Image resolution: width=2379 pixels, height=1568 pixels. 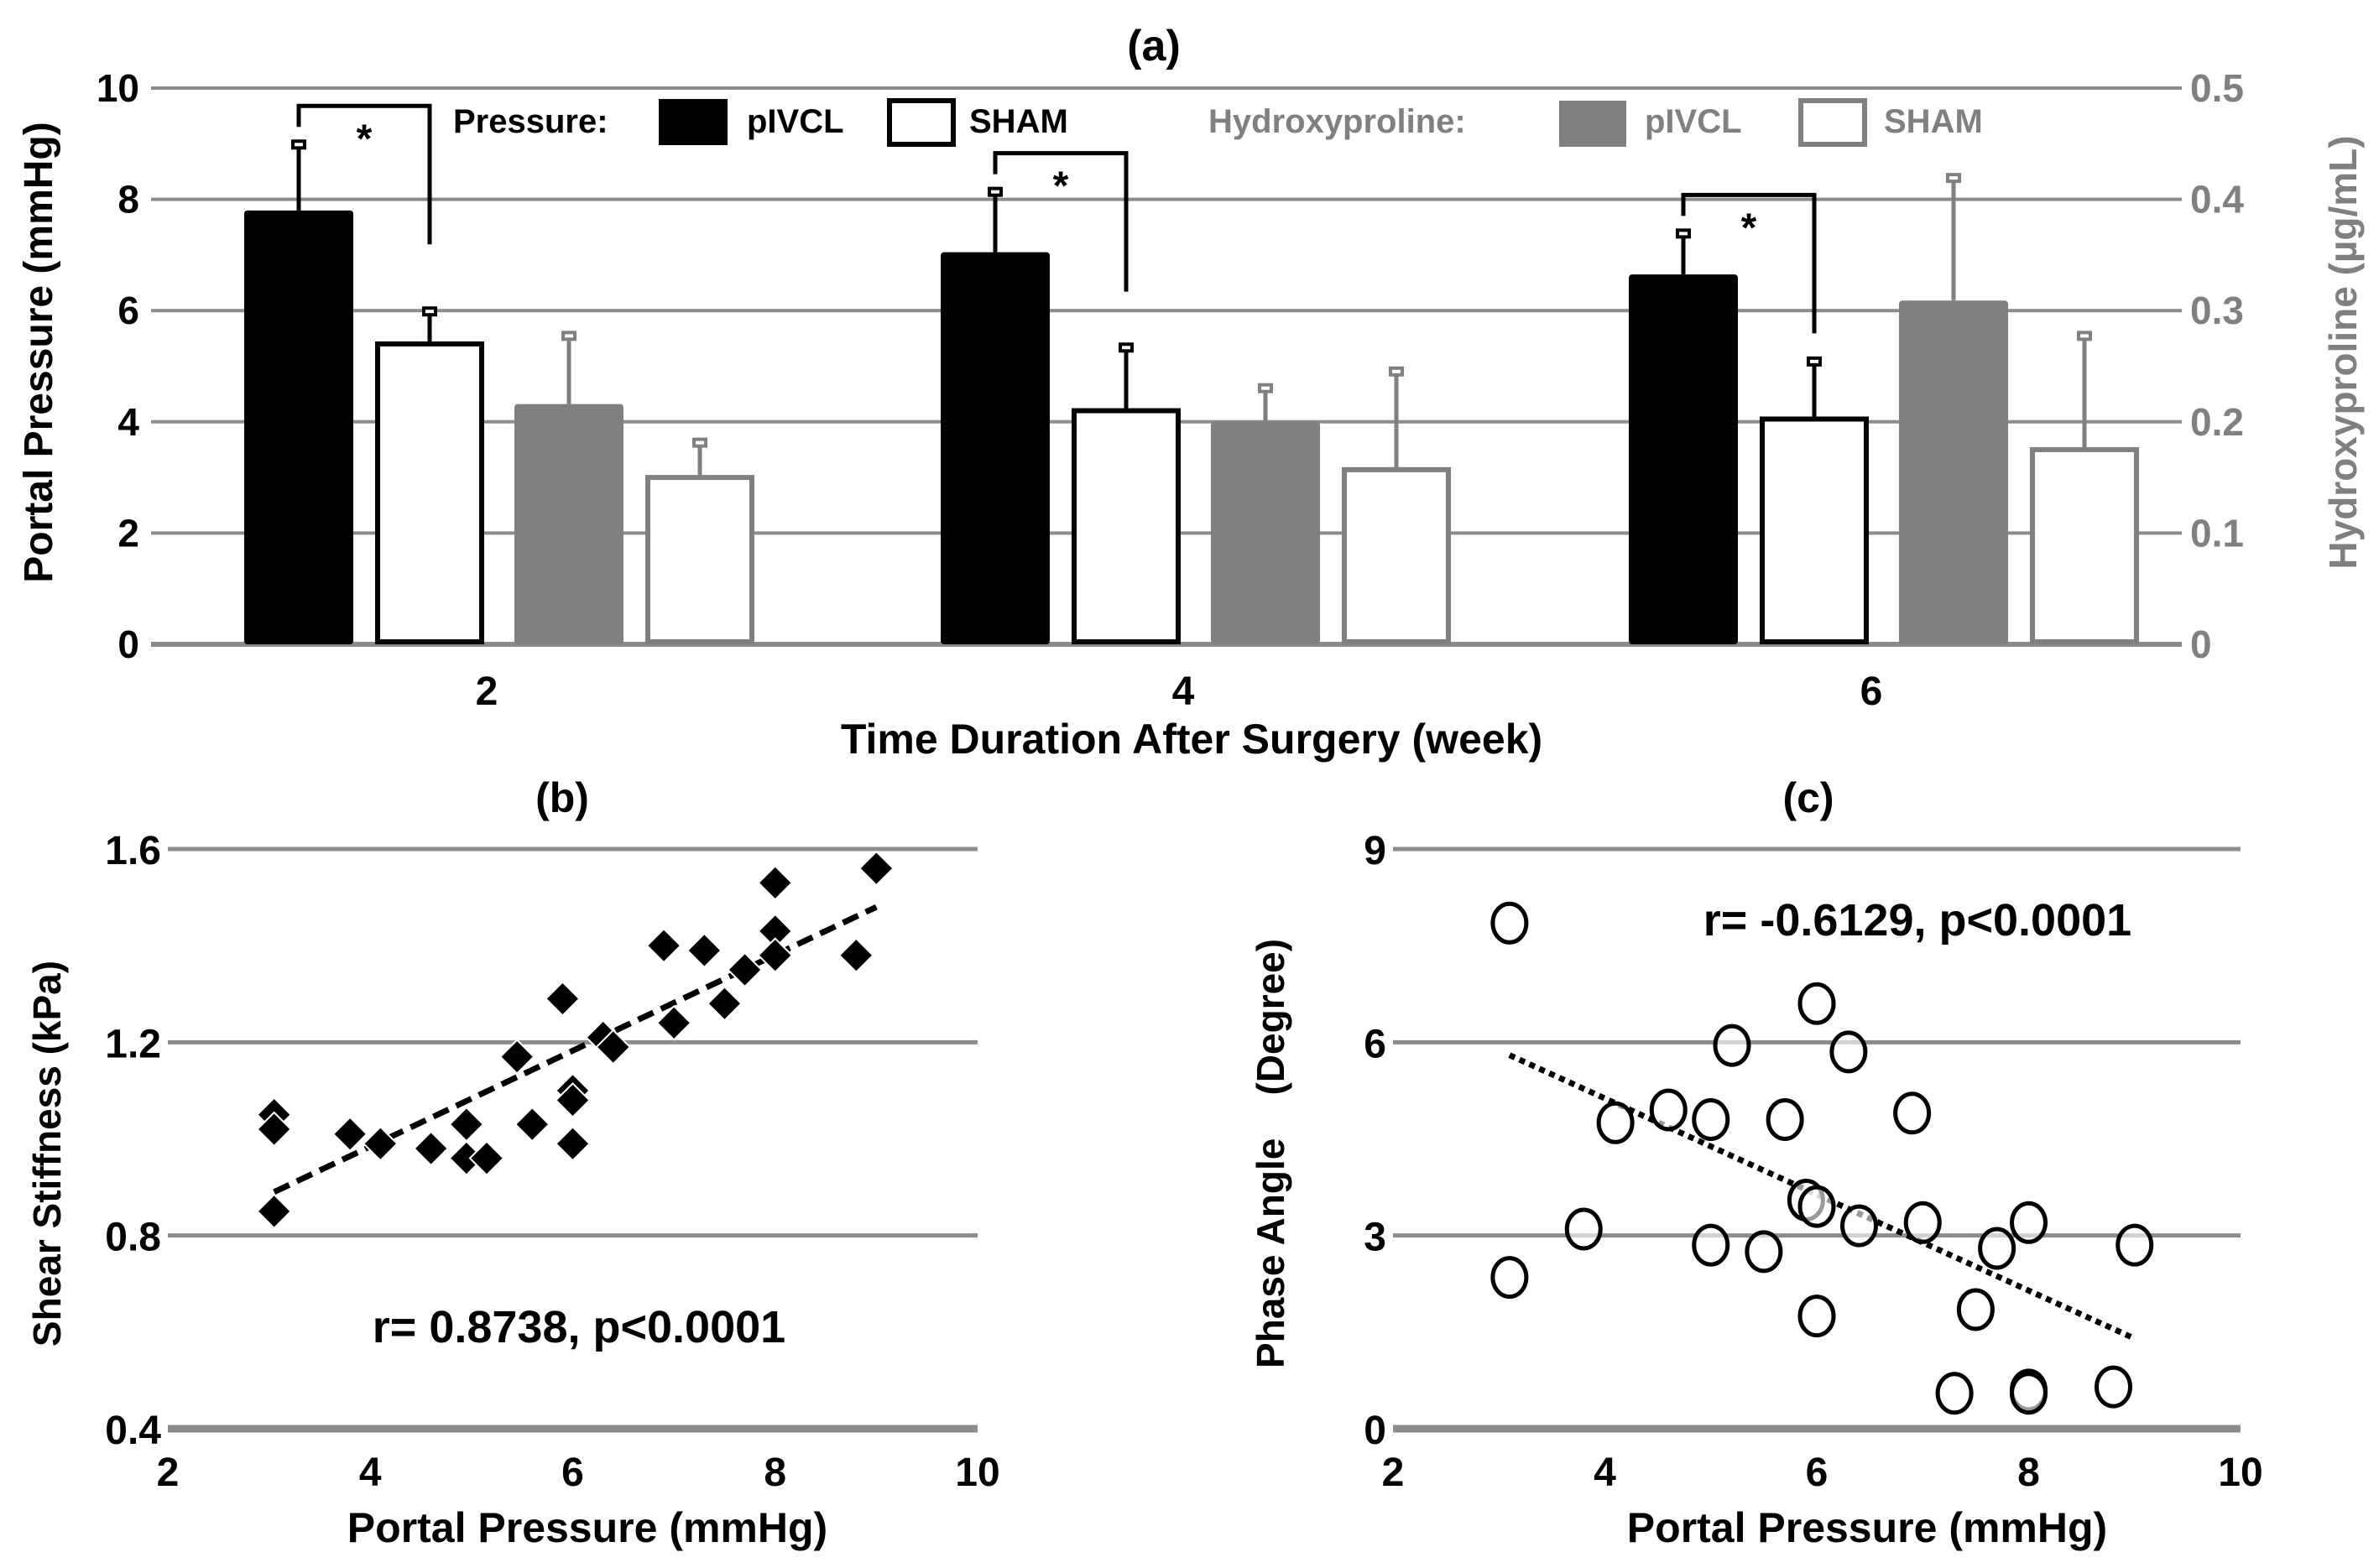 I want to click on panel-b-annotation: r= 0.8738, p<0.0001, so click(x=579, y=1327).